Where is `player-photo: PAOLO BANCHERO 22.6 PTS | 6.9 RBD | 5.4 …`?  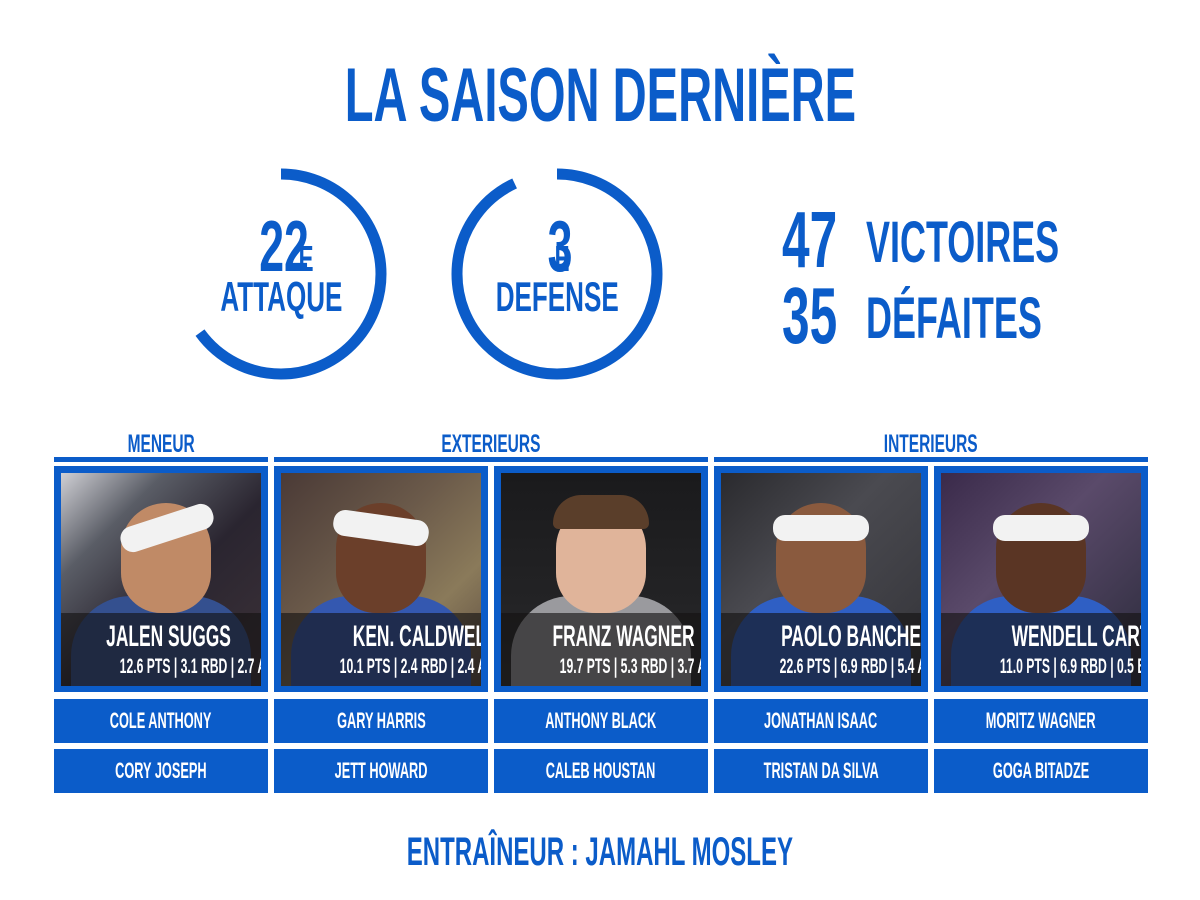
player-photo: PAOLO BANCHERO 22.6 PTS | 6.9 RBD | 5.4 … is located at coordinates (821, 579).